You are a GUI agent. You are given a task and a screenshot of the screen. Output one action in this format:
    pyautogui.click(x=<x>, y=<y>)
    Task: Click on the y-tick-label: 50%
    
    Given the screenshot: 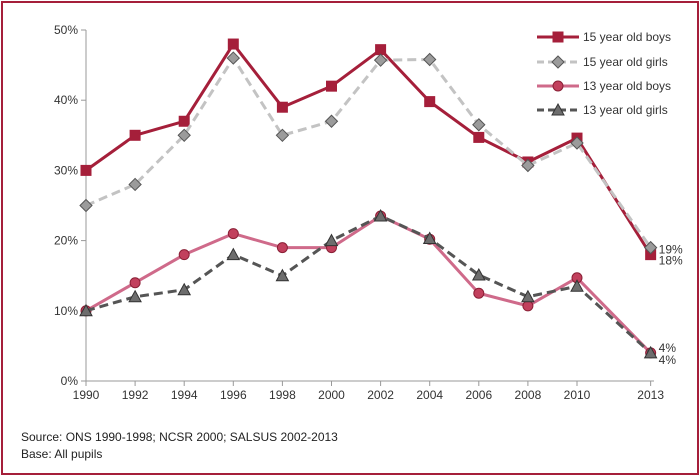 What is the action you would take?
    pyautogui.click(x=66, y=30)
    